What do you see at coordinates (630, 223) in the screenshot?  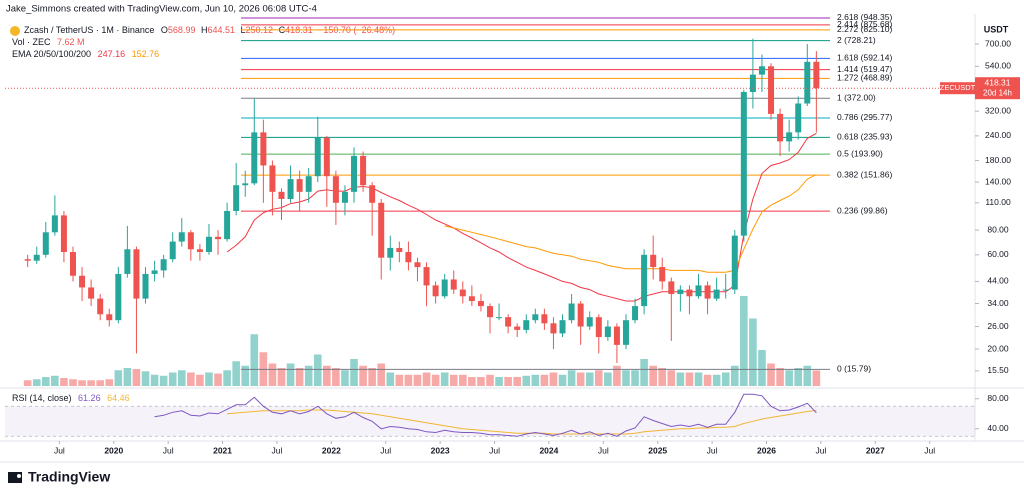 I see `ema-line` at bounding box center [630, 223].